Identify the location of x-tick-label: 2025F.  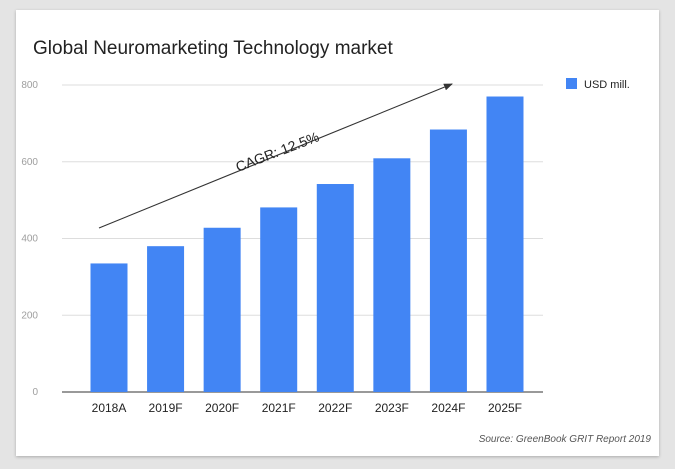
(505, 408).